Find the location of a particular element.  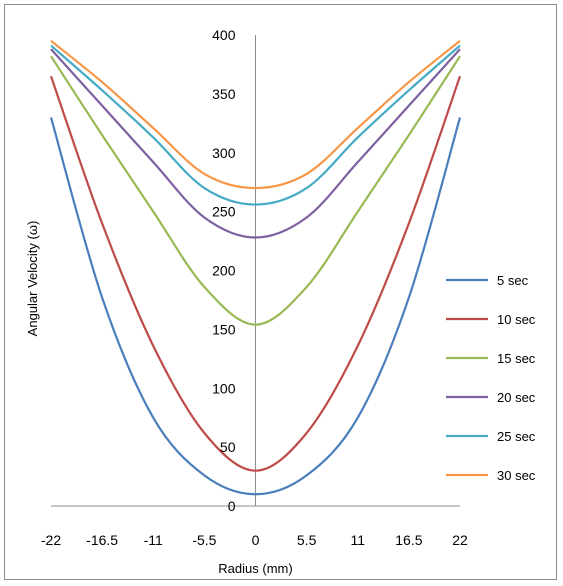

x-tick-label: -16.5 is located at coordinates (102, 540).